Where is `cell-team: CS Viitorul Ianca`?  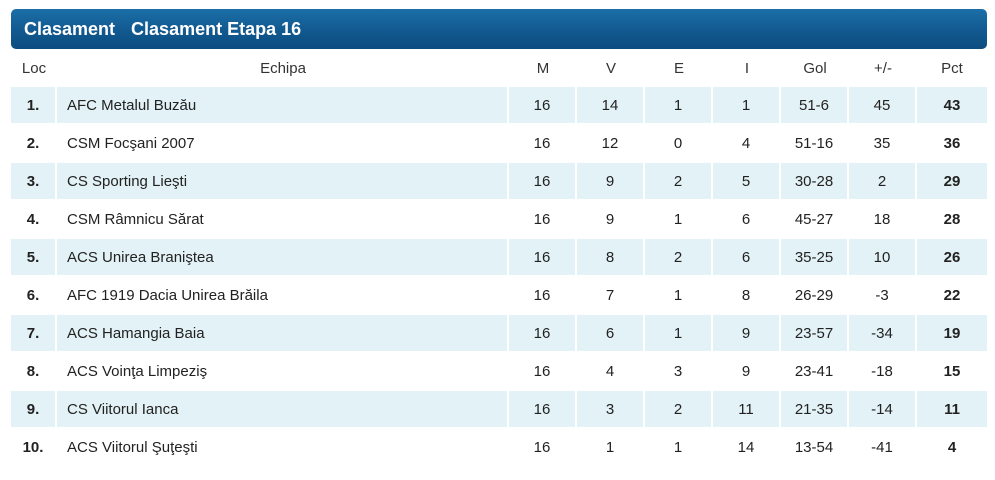 cell-team: CS Viitorul Ianca is located at coordinates (283, 410).